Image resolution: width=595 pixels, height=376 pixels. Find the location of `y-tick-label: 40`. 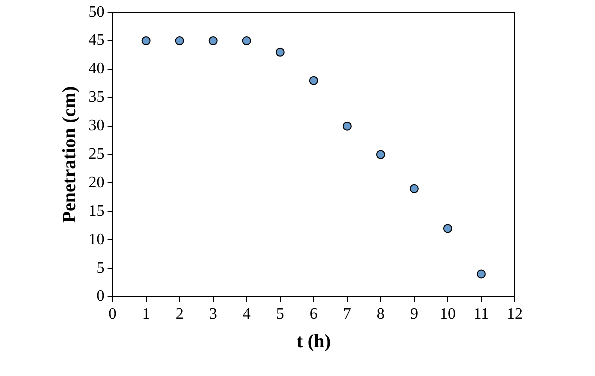

y-tick-label: 40 is located at coordinates (96, 69).